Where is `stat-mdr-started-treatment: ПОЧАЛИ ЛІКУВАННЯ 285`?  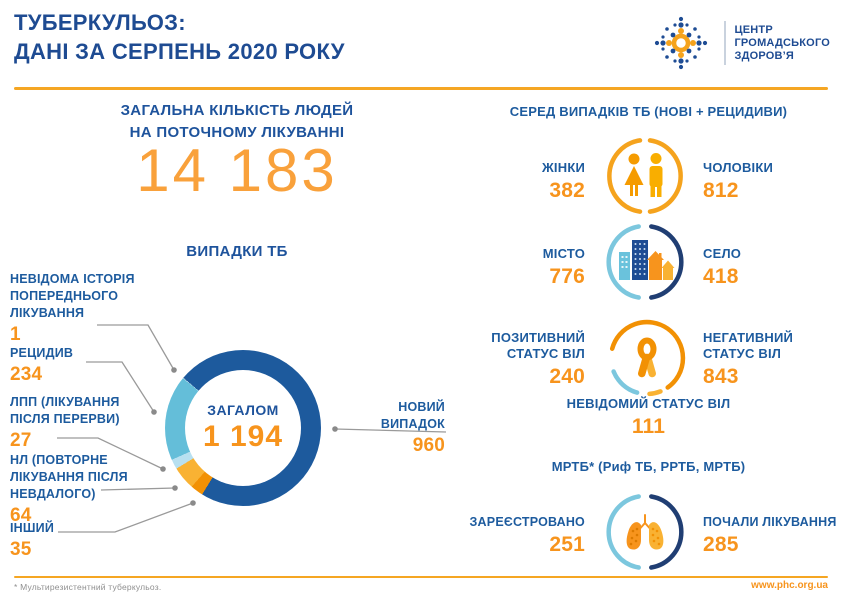
stat-mdr-started-treatment: ПОЧАЛИ ЛІКУВАННЯ 285 is located at coordinates (772, 535).